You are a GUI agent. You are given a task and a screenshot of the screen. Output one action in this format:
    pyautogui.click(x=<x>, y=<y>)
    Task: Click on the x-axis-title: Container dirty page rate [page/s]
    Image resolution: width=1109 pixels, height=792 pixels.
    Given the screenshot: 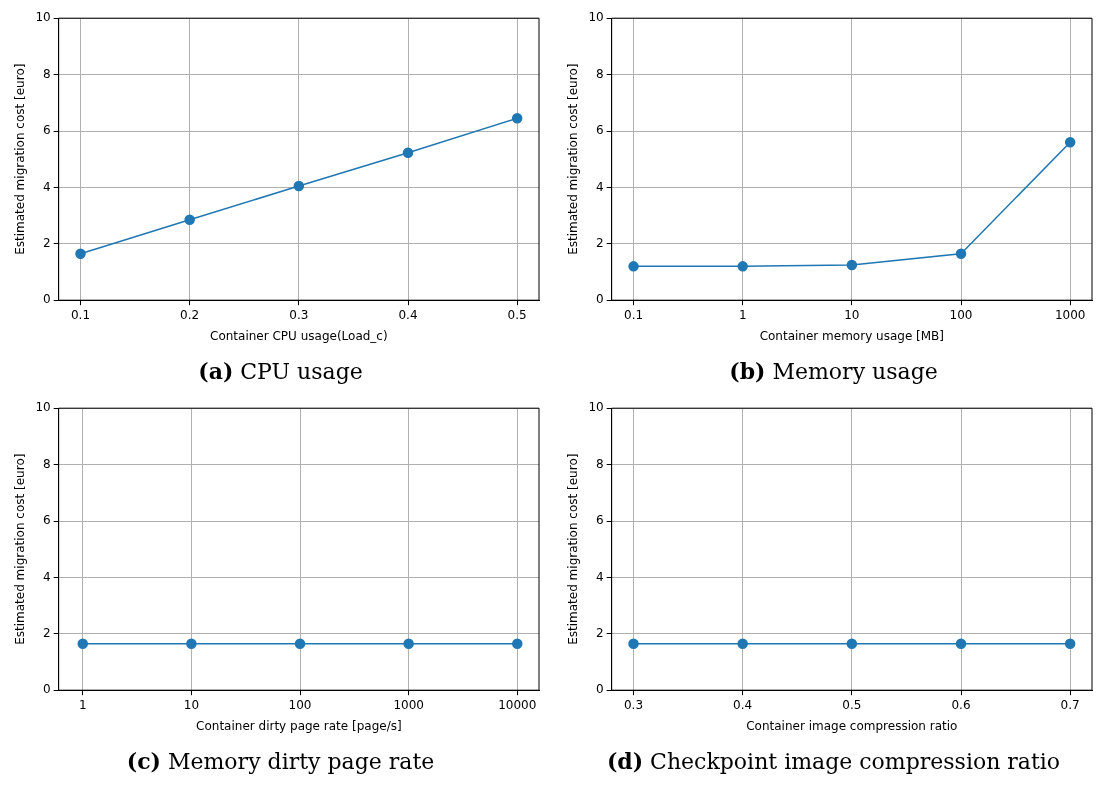 What is the action you would take?
    pyautogui.click(x=299, y=725)
    